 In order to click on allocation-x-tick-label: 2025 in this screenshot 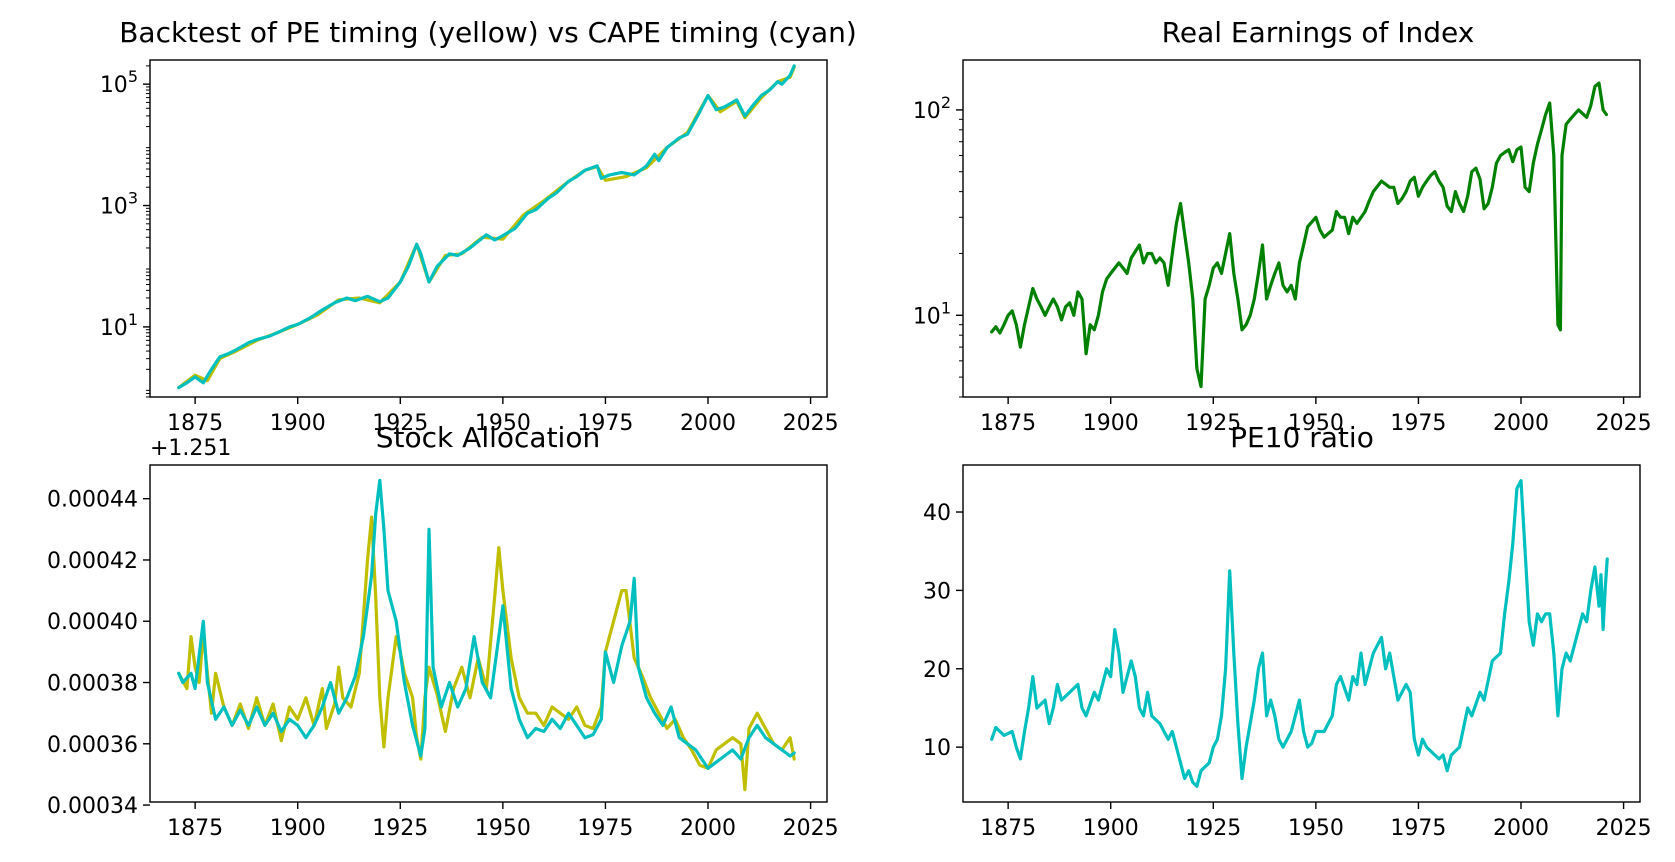, I will do `click(811, 828)`.